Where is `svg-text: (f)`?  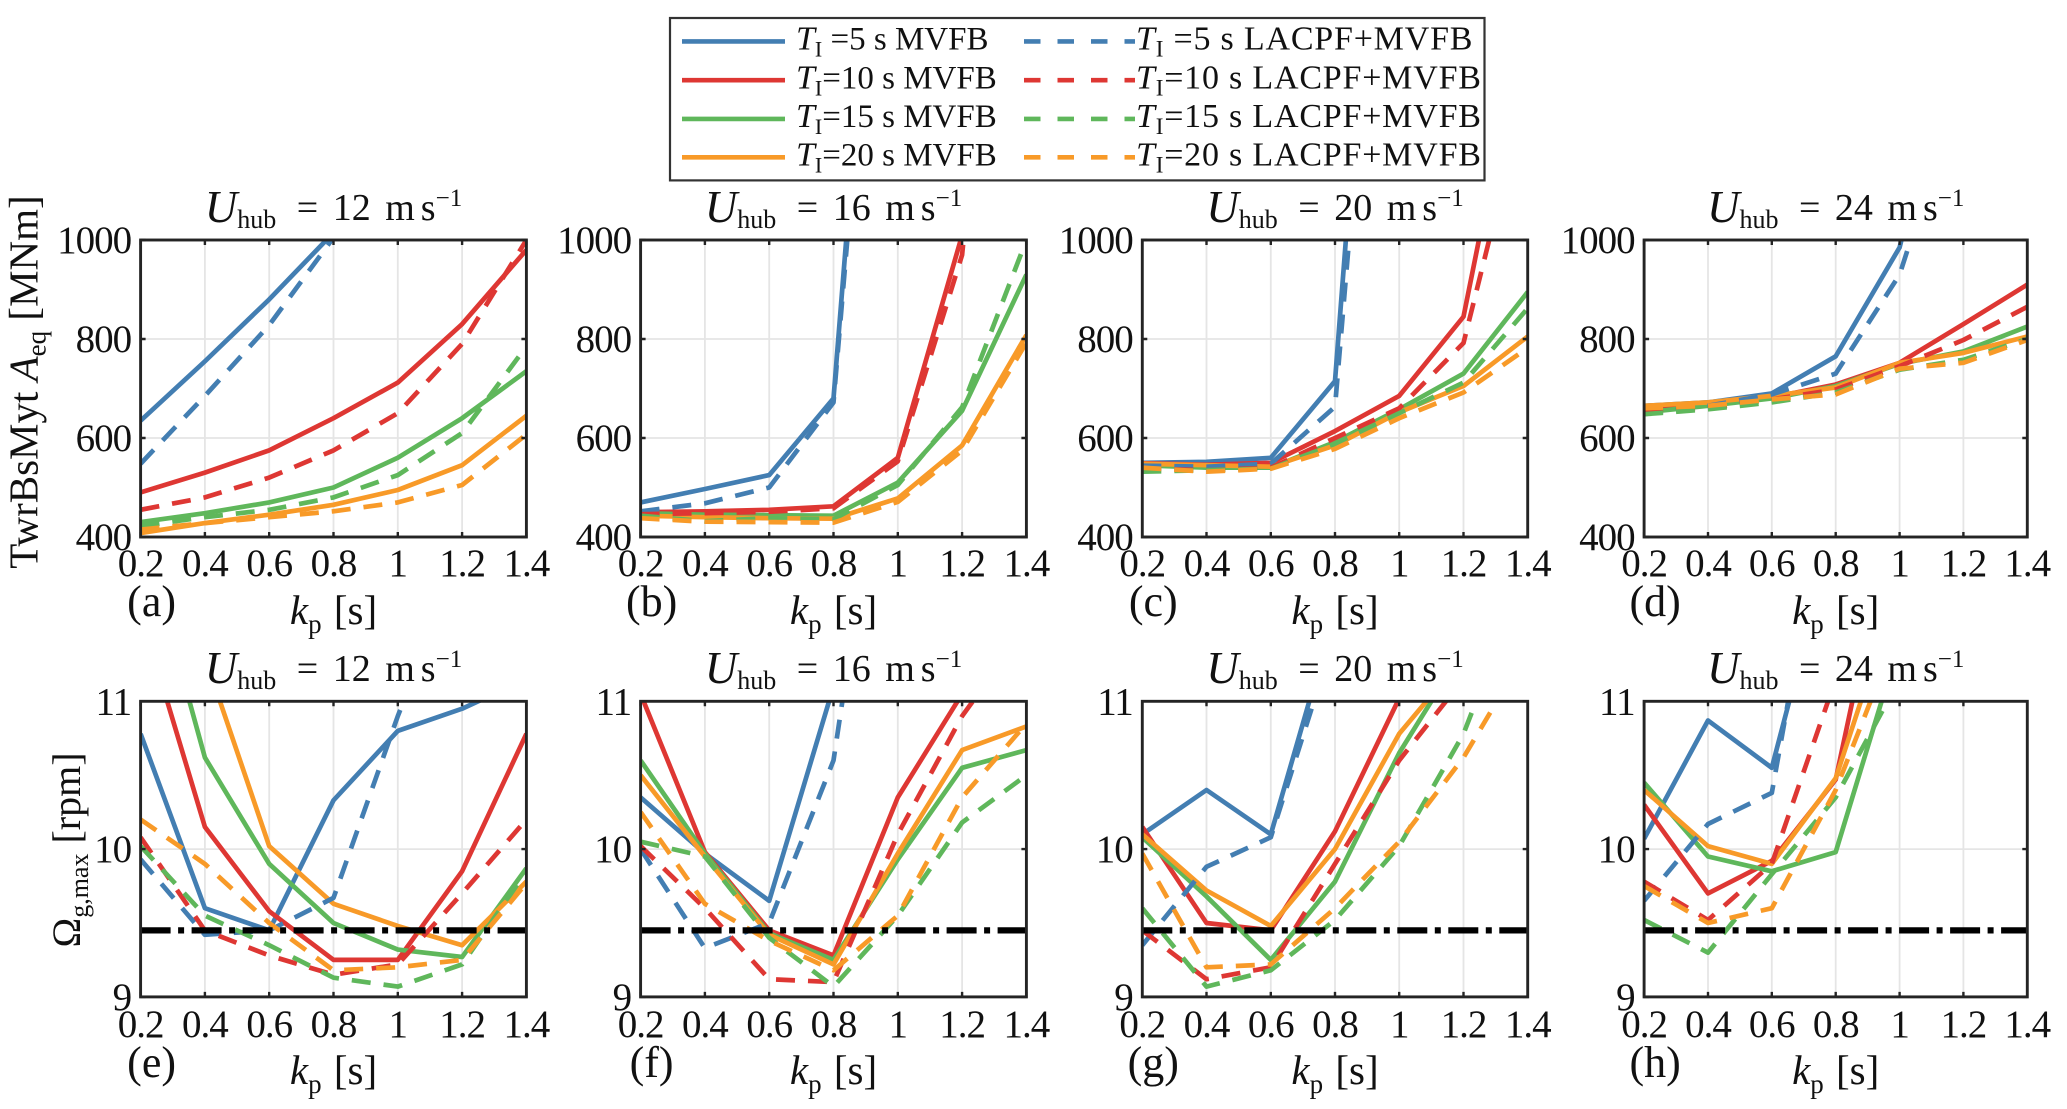
svg-text: (f) is located at coordinates (652, 1062).